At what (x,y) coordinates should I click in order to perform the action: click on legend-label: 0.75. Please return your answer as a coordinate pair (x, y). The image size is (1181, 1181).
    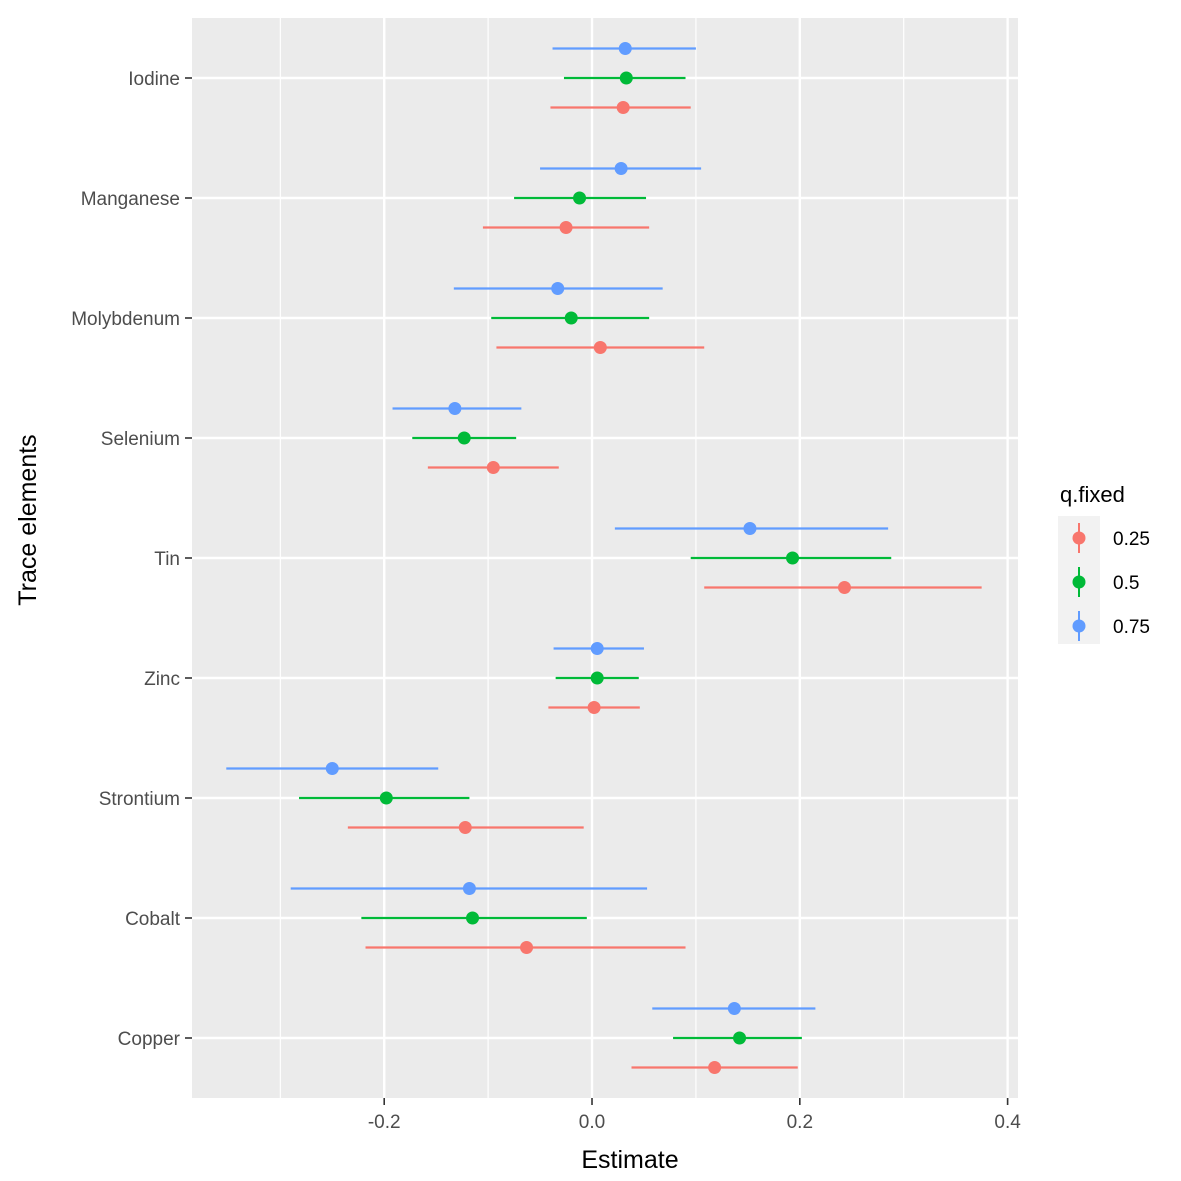
    Looking at the image, I should click on (1131, 627).